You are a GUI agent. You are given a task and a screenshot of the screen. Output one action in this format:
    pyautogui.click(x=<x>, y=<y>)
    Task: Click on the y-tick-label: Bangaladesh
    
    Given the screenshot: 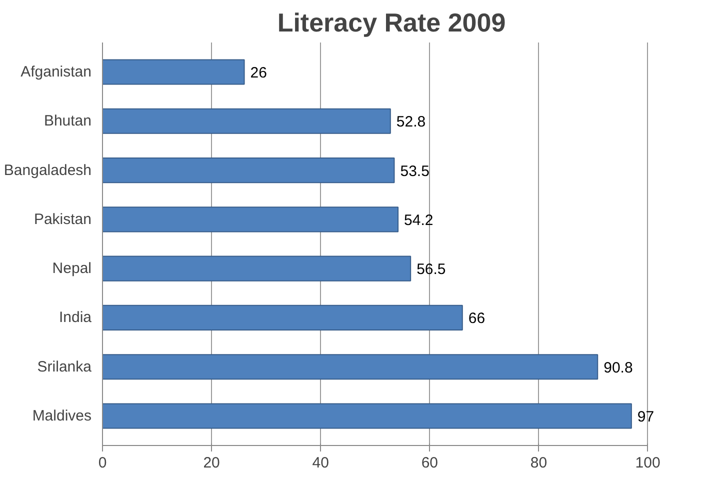 What is the action you would take?
    pyautogui.click(x=48, y=170)
    